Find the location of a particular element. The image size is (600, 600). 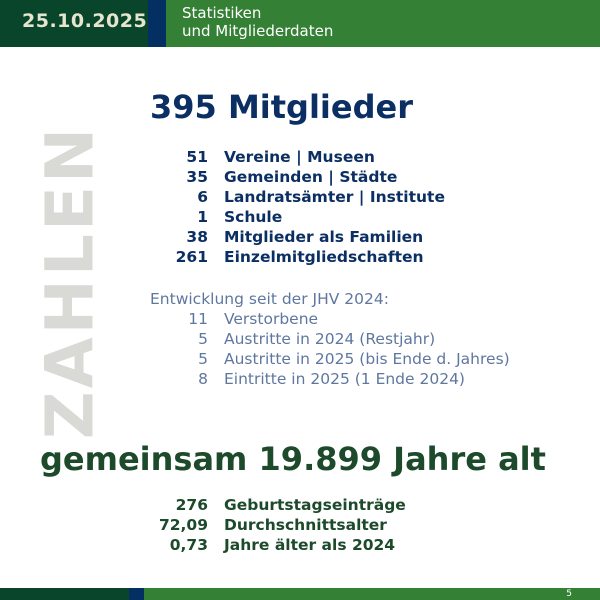

footer-divider is located at coordinates (136, 594).